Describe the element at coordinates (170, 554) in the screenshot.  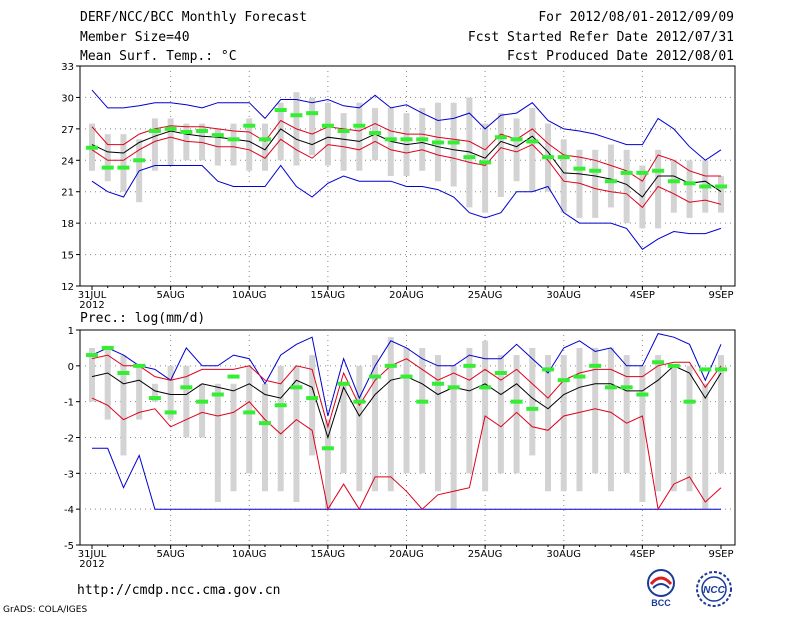
I see `precipitation-xtick-label: 5AUG` at that location.